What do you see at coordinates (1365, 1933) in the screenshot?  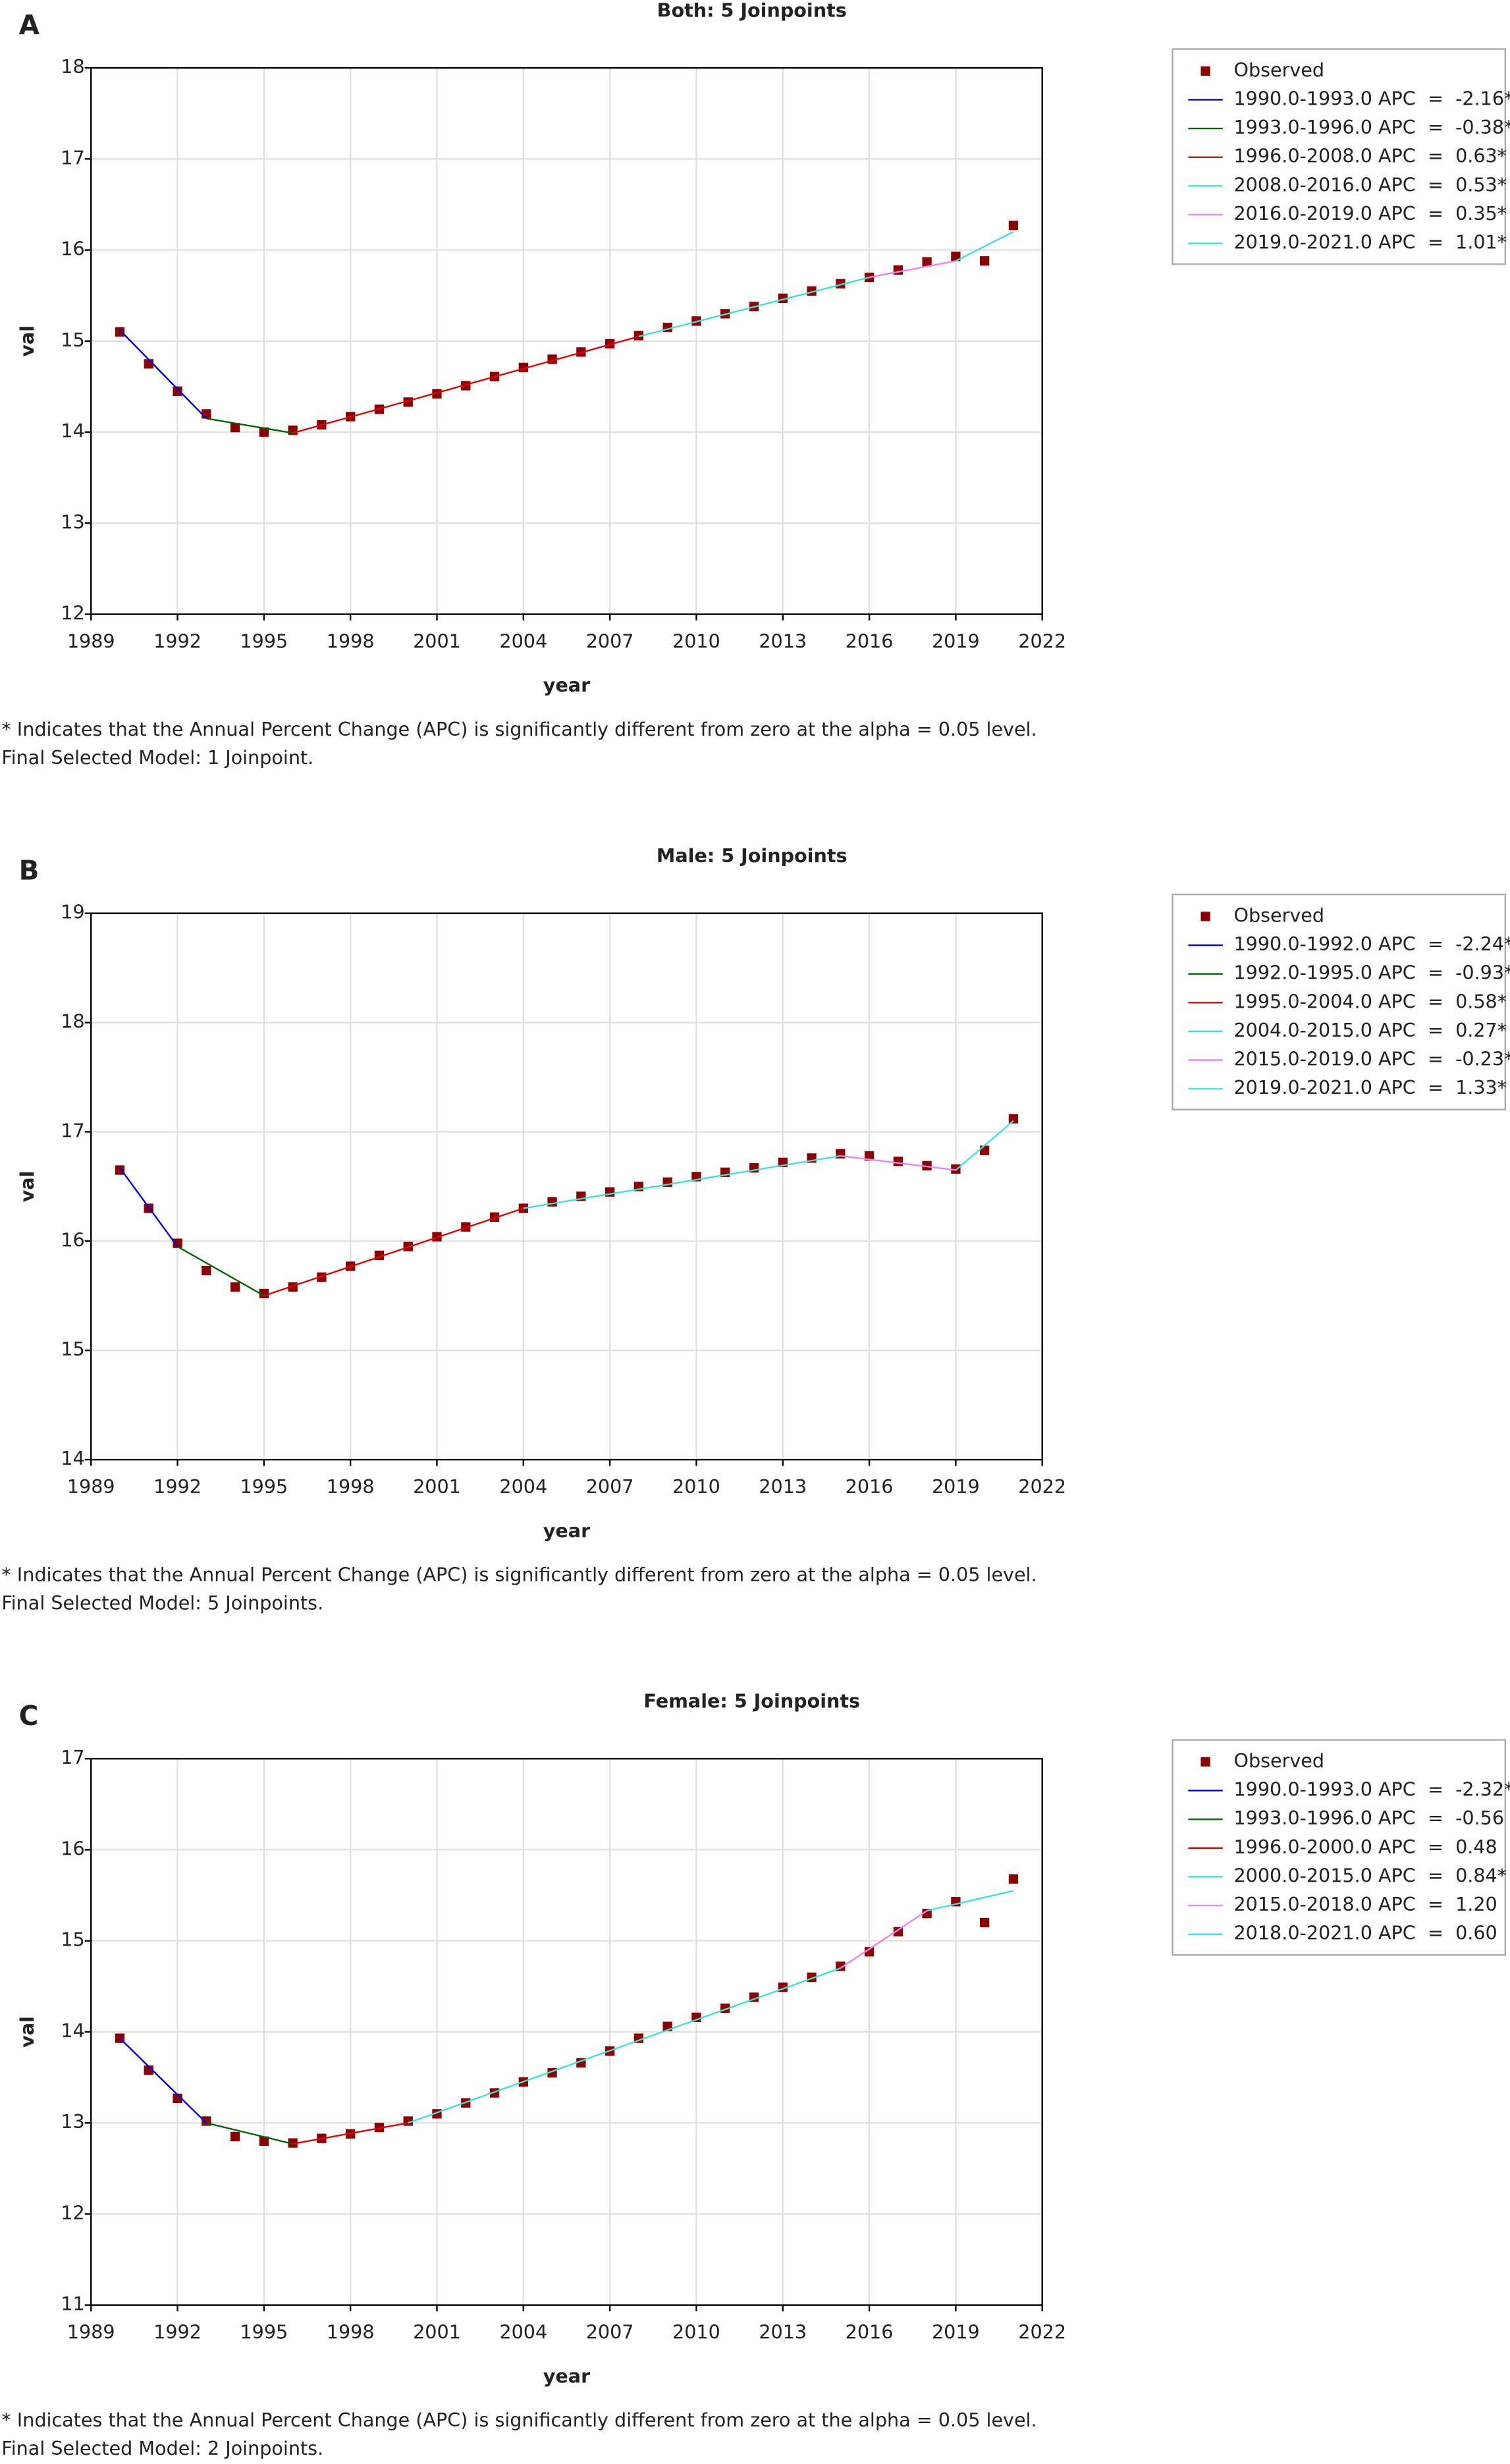 I see `legend-entry: 2018.0-2021.0 APC = 0.60` at bounding box center [1365, 1933].